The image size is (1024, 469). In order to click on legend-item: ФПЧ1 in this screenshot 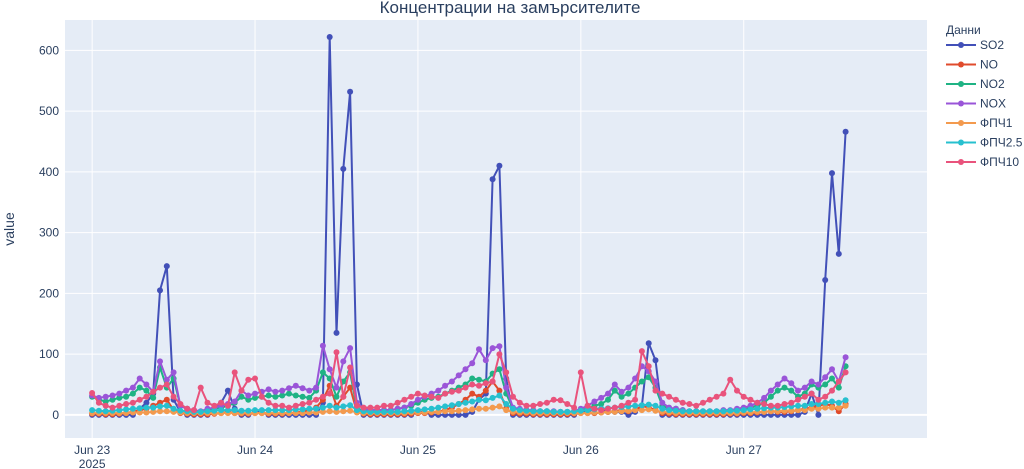, I will do `click(979, 123)`.